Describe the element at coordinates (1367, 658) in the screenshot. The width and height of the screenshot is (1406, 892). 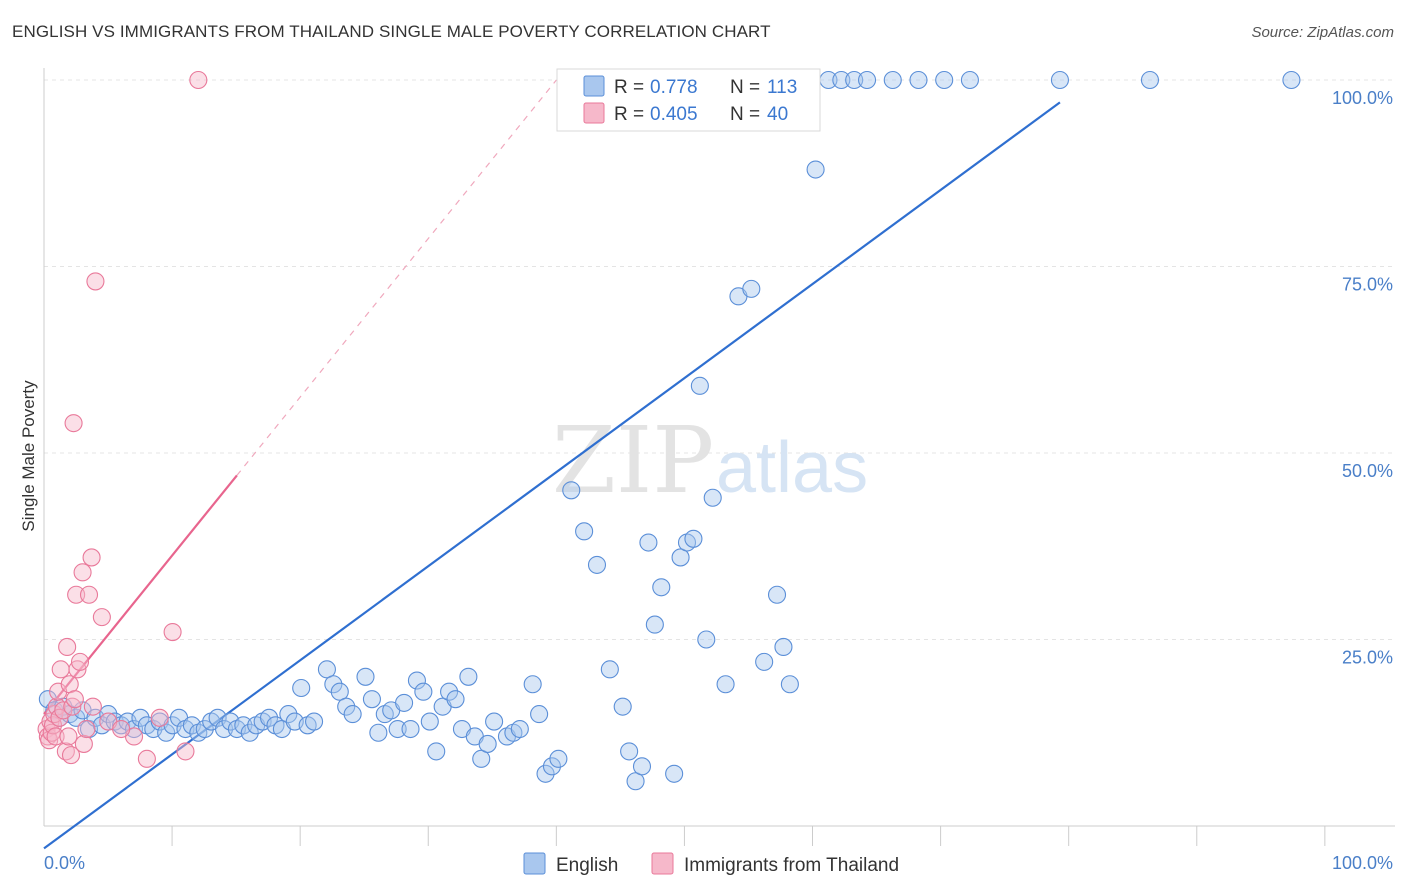
I see `y-tick-label-0: 25.0%` at that location.